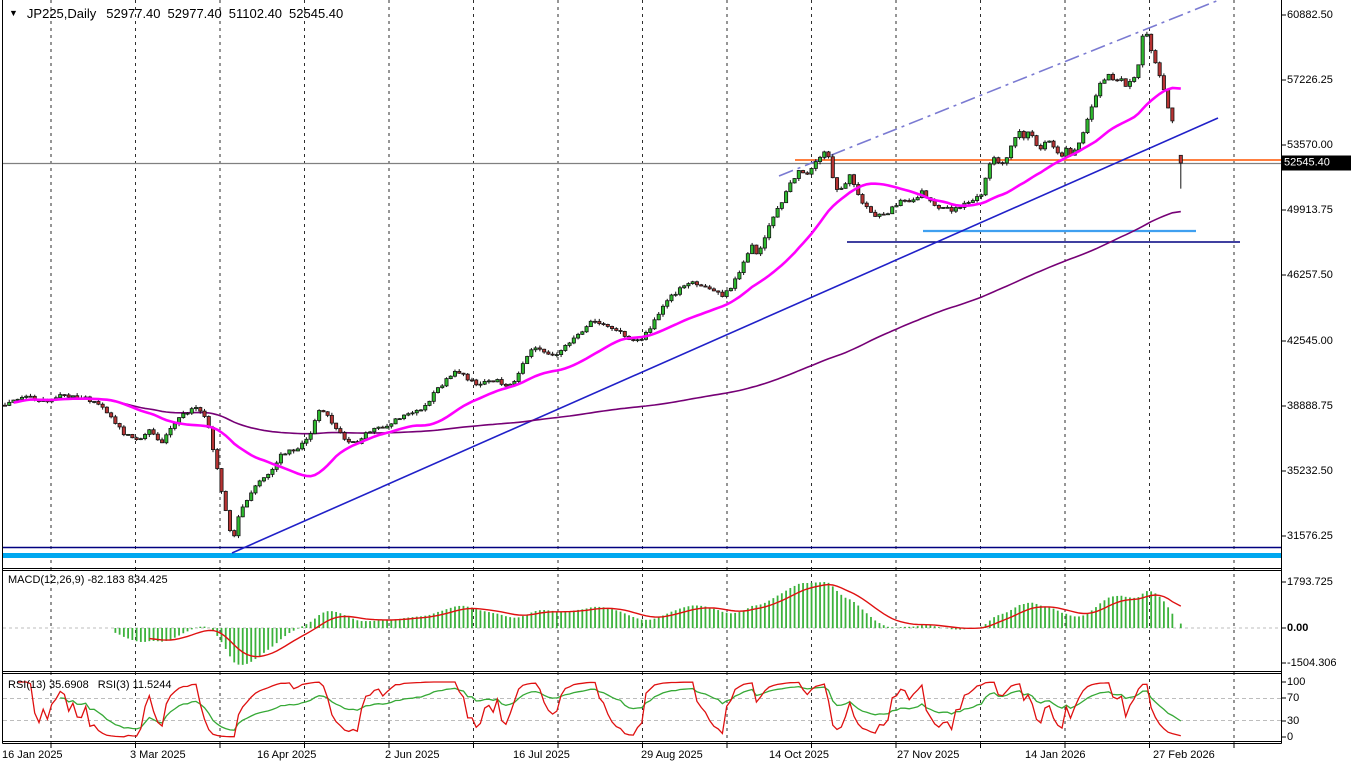  What do you see at coordinates (1310, 275) in the screenshot?
I see `price-axis-label: 46257.50` at bounding box center [1310, 275].